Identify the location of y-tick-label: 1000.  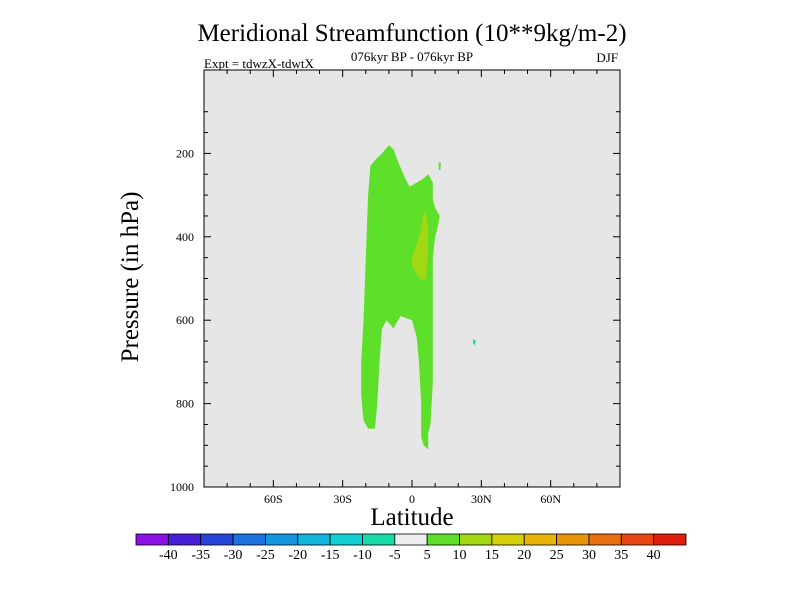
(182, 487).